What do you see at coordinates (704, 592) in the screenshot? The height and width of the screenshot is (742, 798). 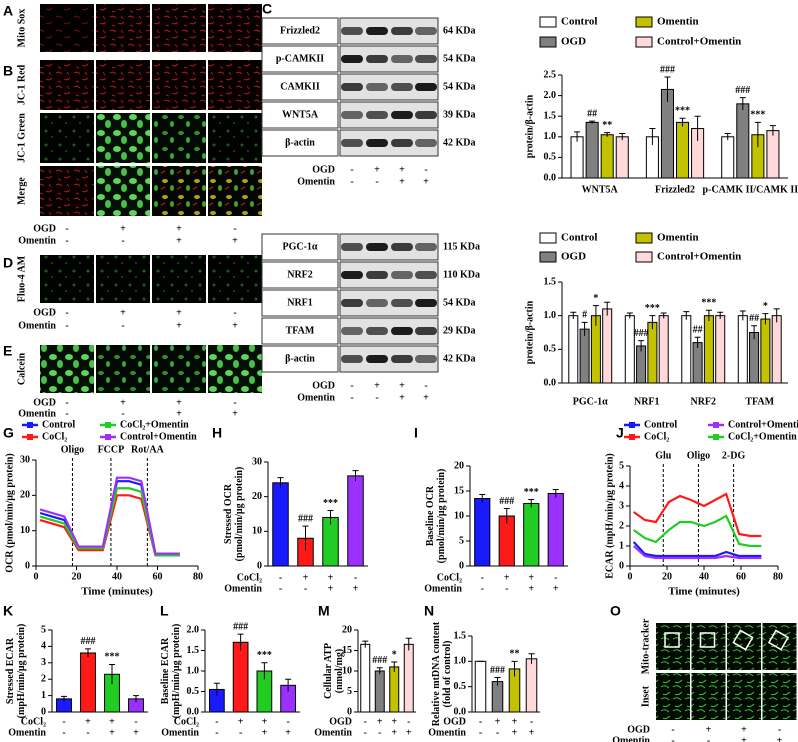 I see `x-axis-label: Time (minutes)` at bounding box center [704, 592].